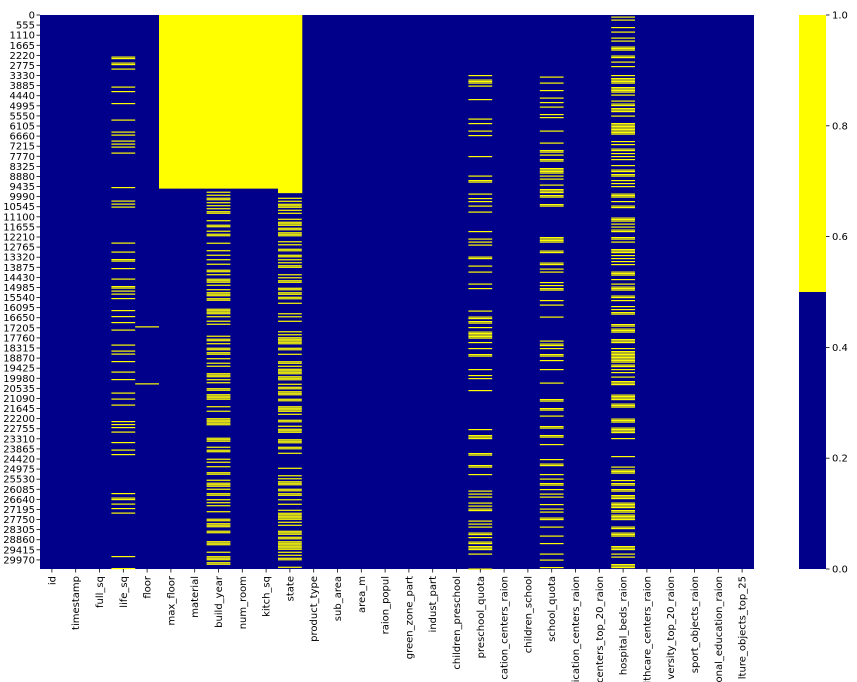  I want to click on y-tick-label: 9990, so click(22, 197).